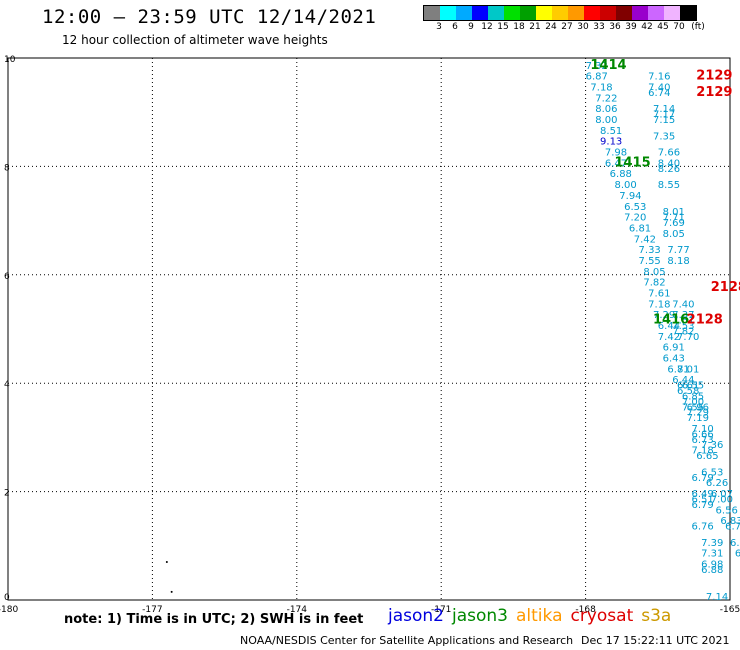  What do you see at coordinates (615, 27) in the screenshot?
I see `color-scale-tick: 36` at bounding box center [615, 27].